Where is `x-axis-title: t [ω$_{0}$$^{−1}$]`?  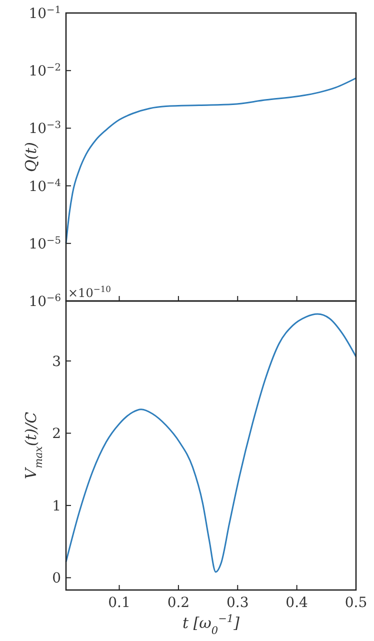 x-axis-title: t [ω$_{0}$$^{−1}$] is located at coordinates (211, 625).